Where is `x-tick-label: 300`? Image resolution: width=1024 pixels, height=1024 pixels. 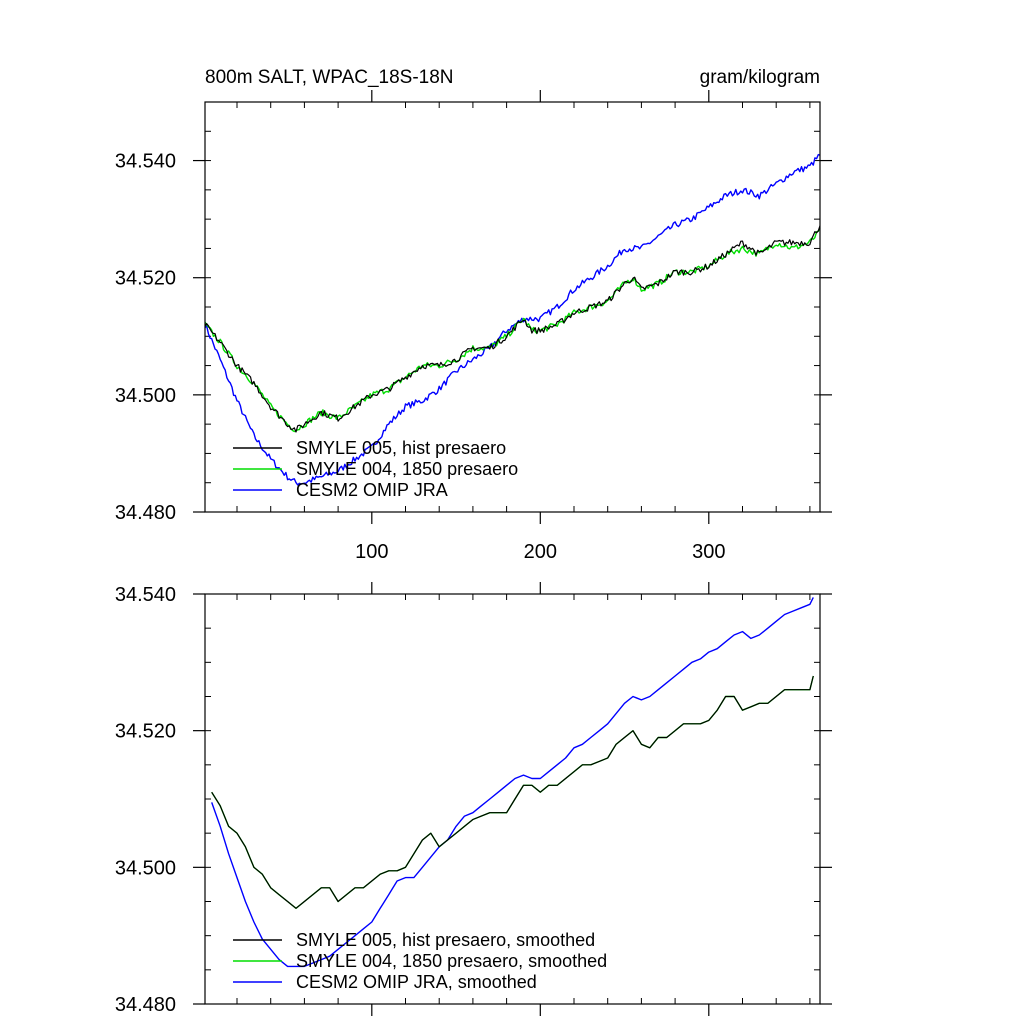 x-tick-label: 300 is located at coordinates (708, 552).